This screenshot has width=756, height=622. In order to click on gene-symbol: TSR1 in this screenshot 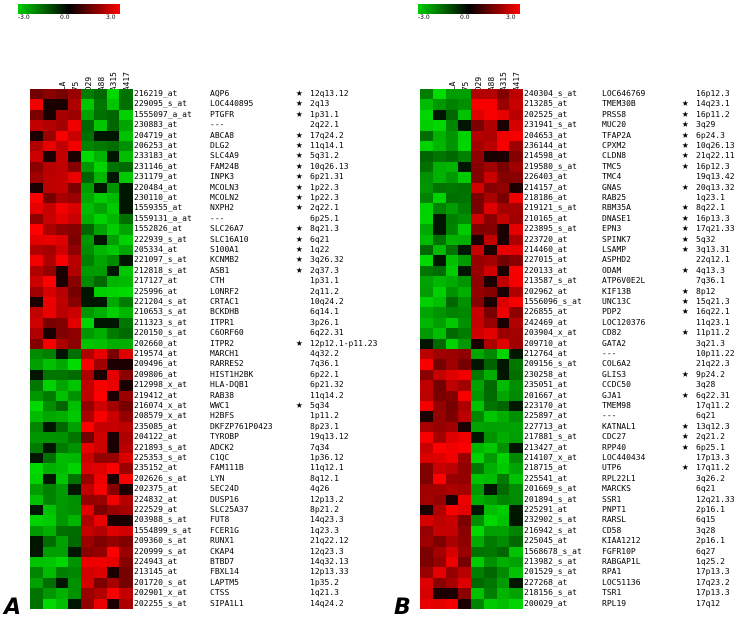, I will do `click(612, 593)`.